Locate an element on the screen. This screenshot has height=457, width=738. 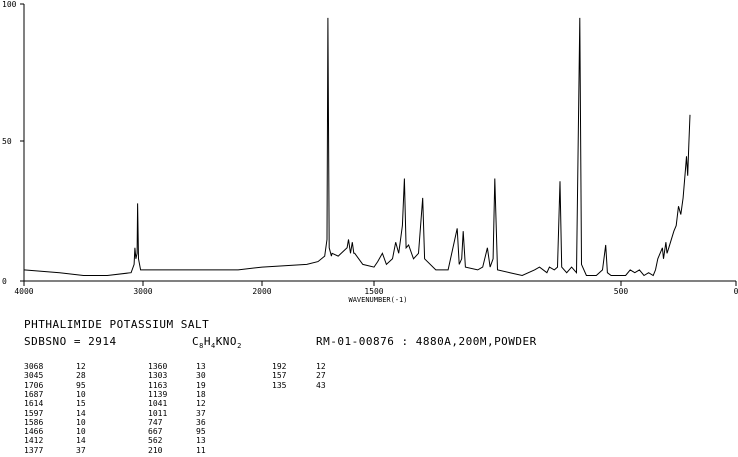
peak-wavenumber: 1597 is located at coordinates (34, 413).